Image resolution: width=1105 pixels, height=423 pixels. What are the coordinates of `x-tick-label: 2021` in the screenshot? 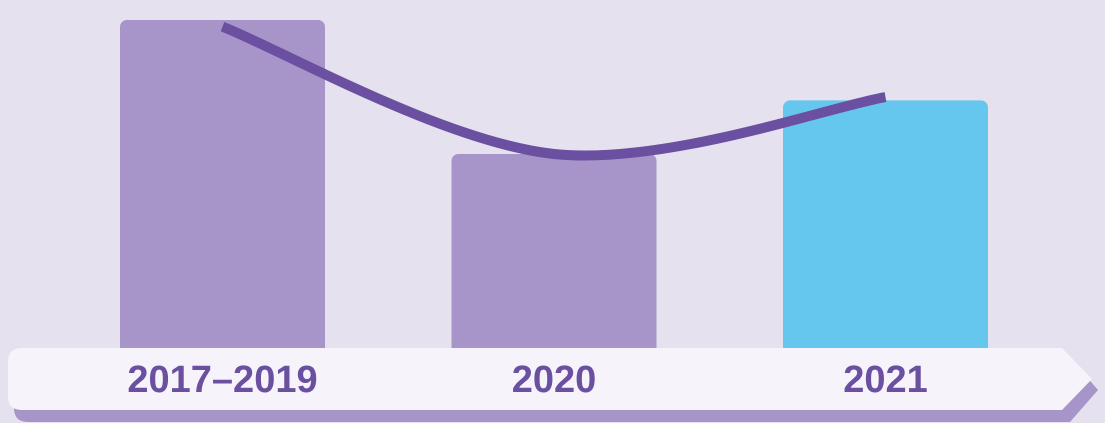 It's located at (885, 380).